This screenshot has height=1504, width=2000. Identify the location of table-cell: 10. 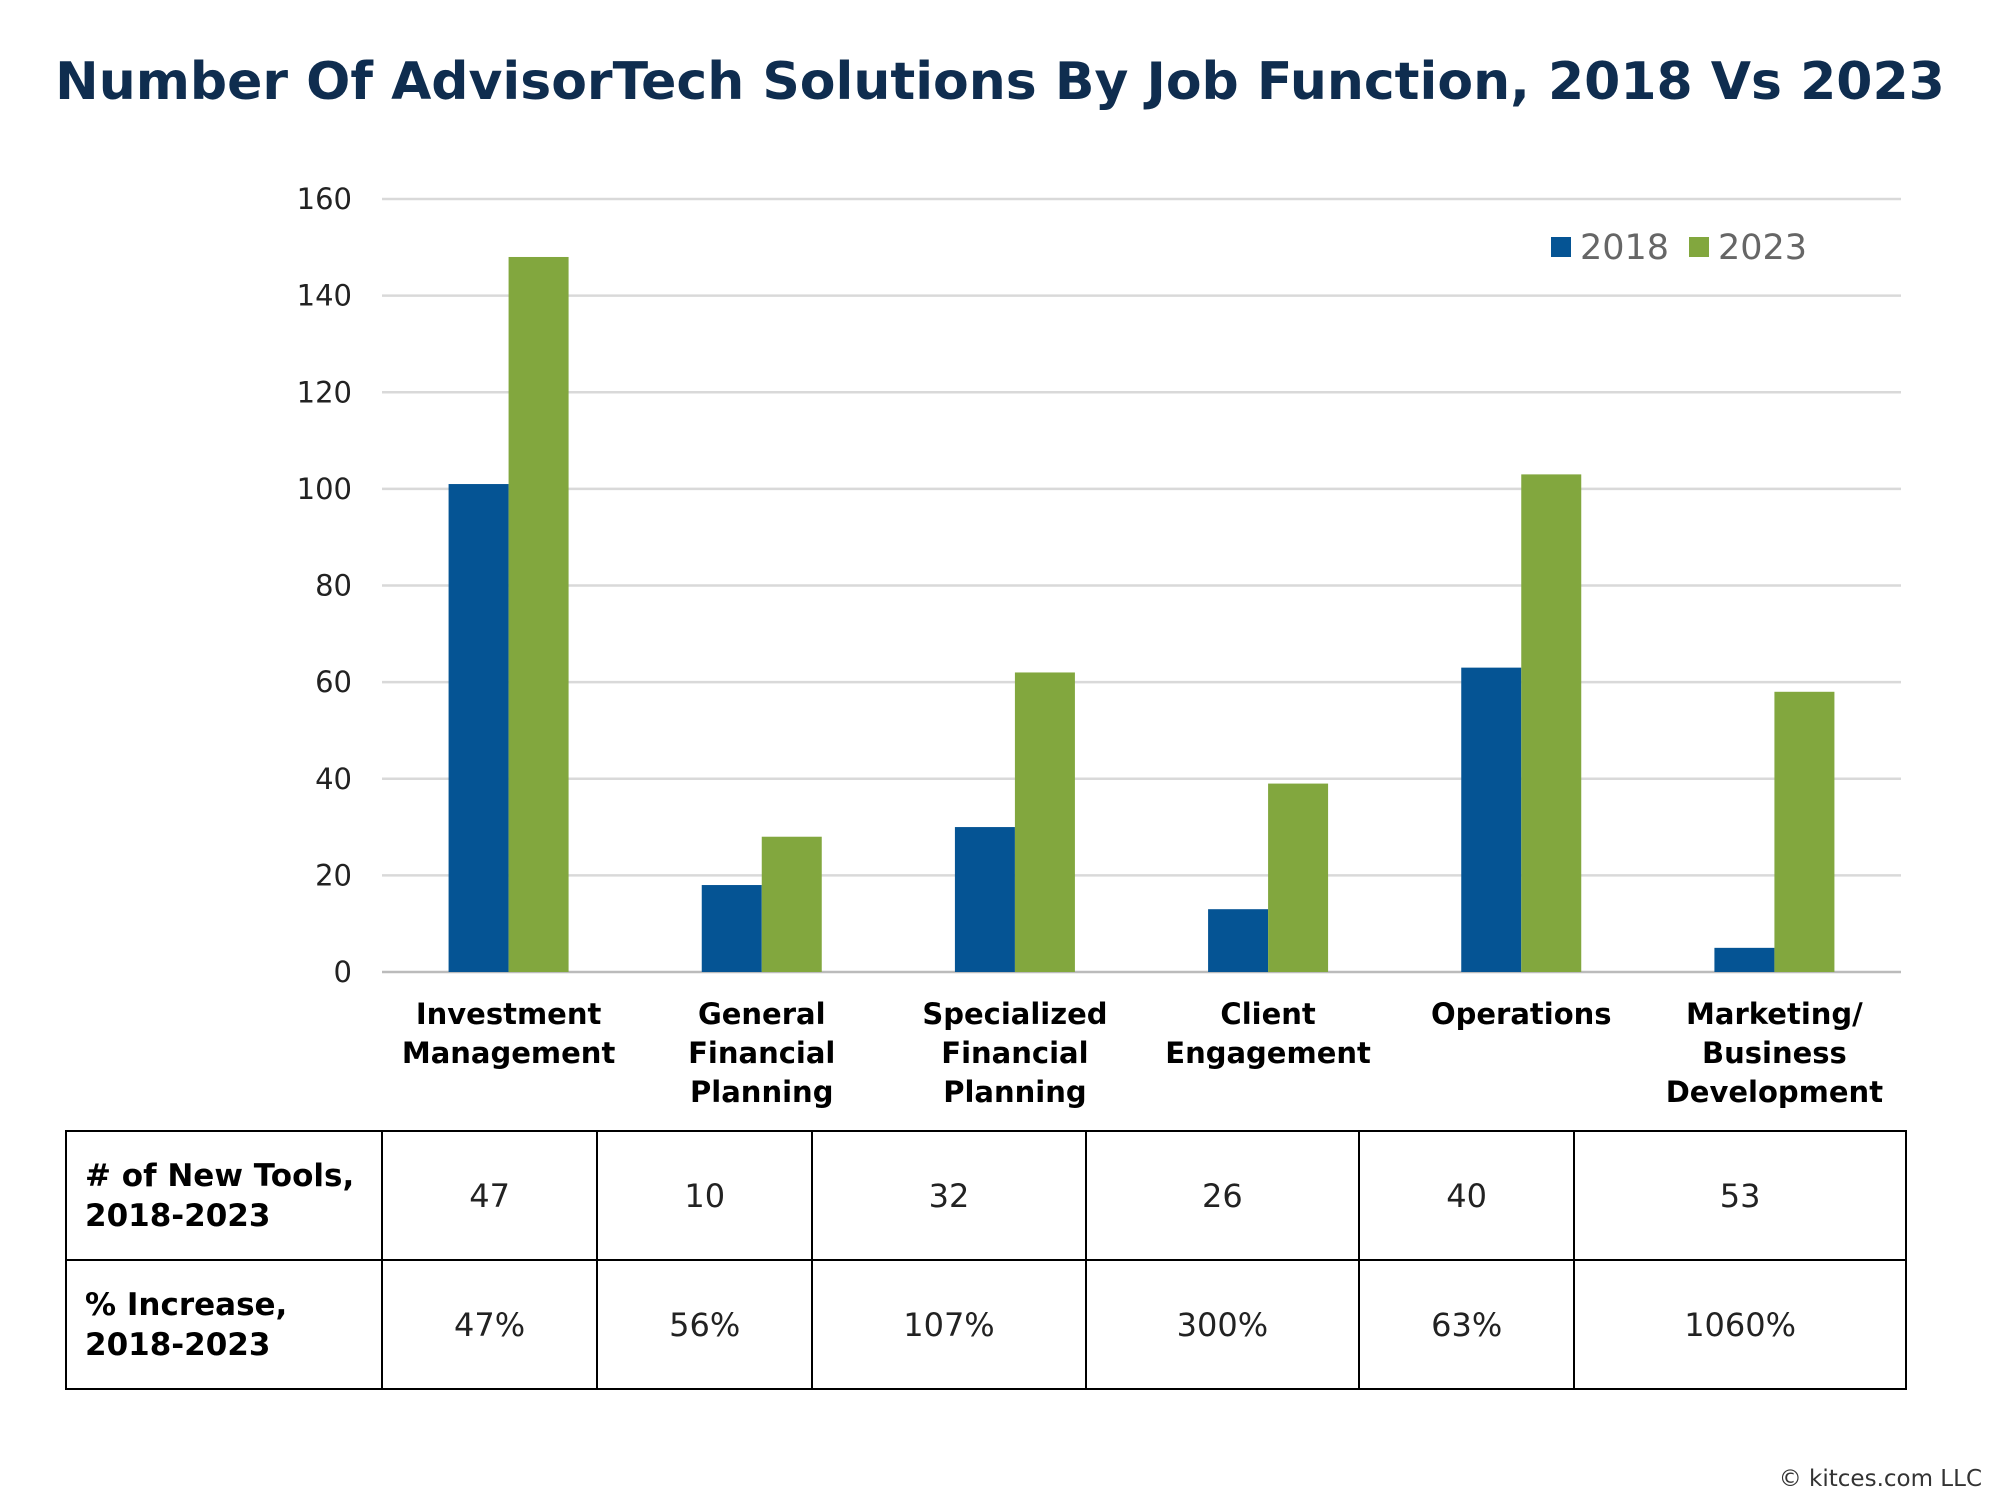
(705, 1195).